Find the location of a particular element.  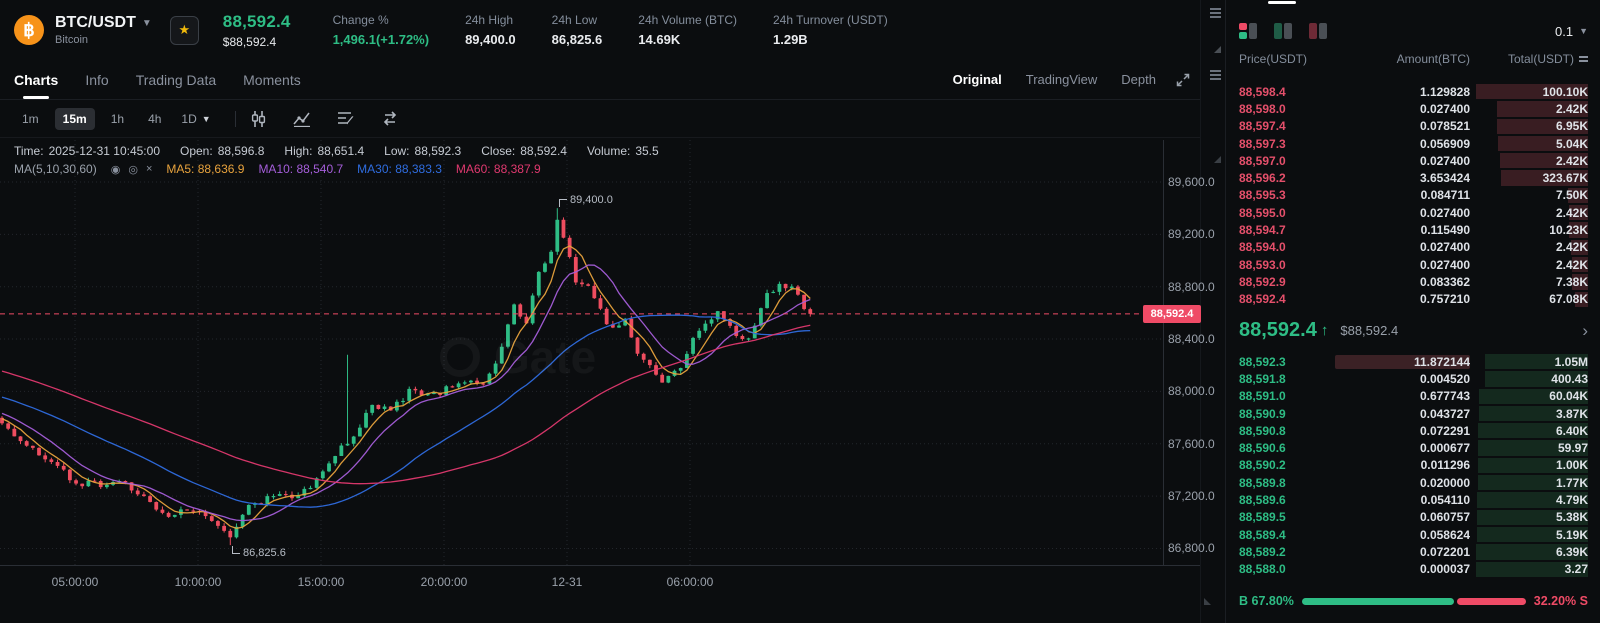

ticker-stat: 24h Turnover (USDT) 1.29B is located at coordinates (830, 30).